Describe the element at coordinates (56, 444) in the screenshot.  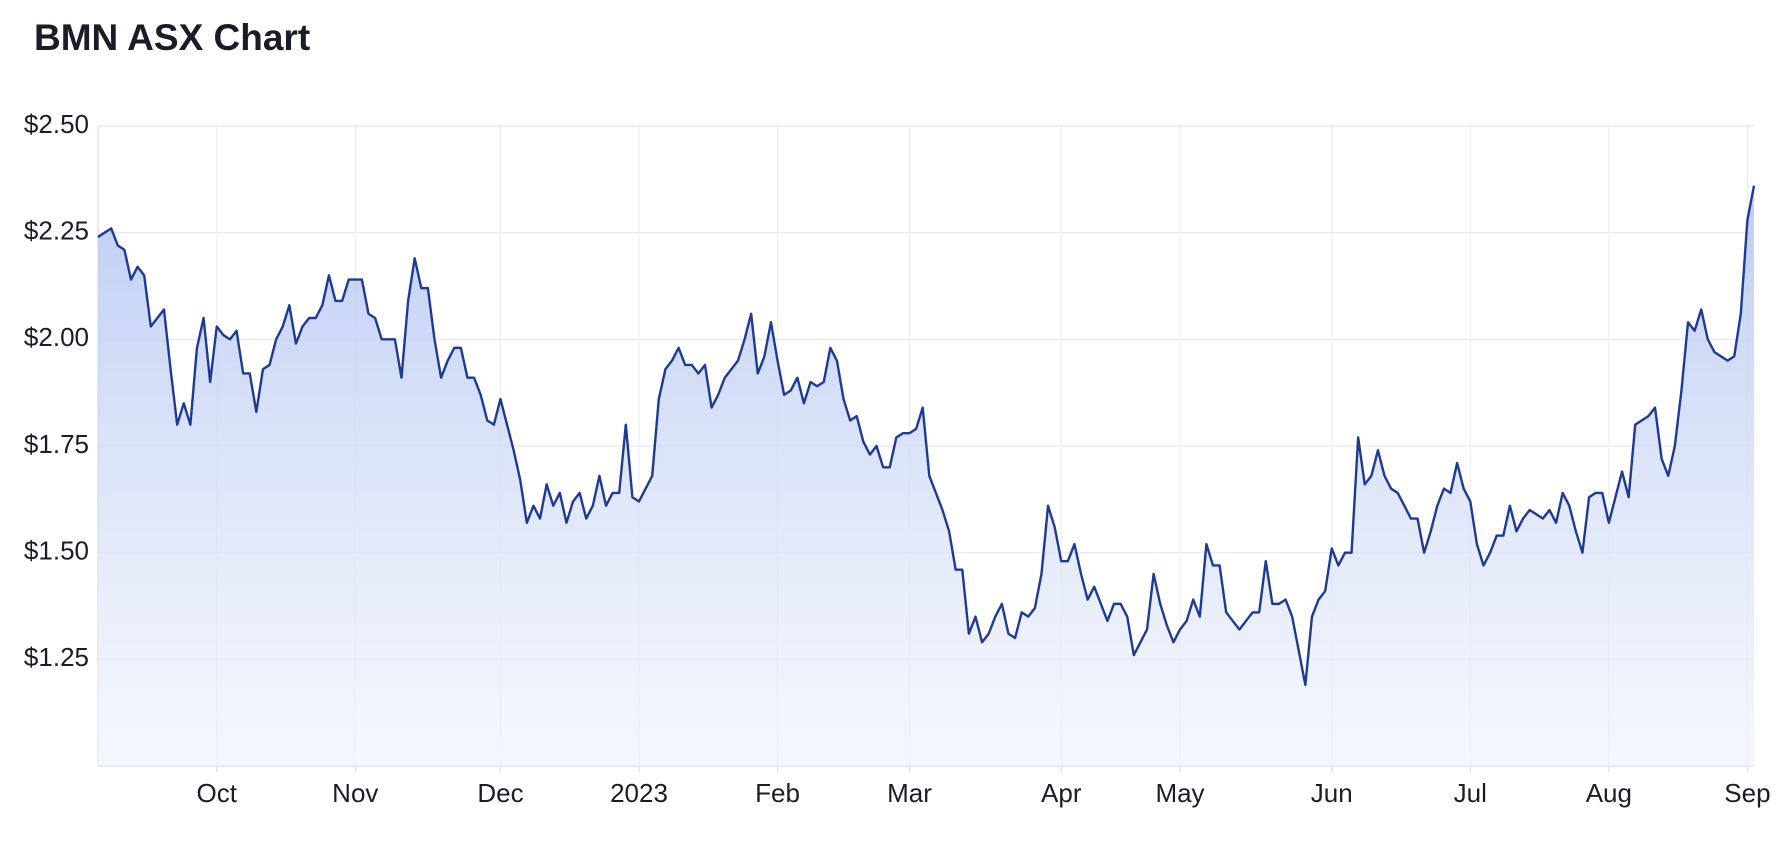
I see `y-tick-label: $1.75` at that location.